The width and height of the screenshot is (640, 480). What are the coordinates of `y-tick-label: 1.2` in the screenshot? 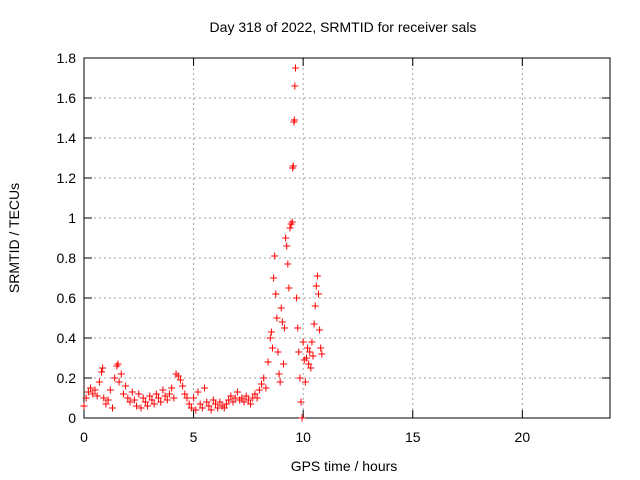 It's located at (67, 178).